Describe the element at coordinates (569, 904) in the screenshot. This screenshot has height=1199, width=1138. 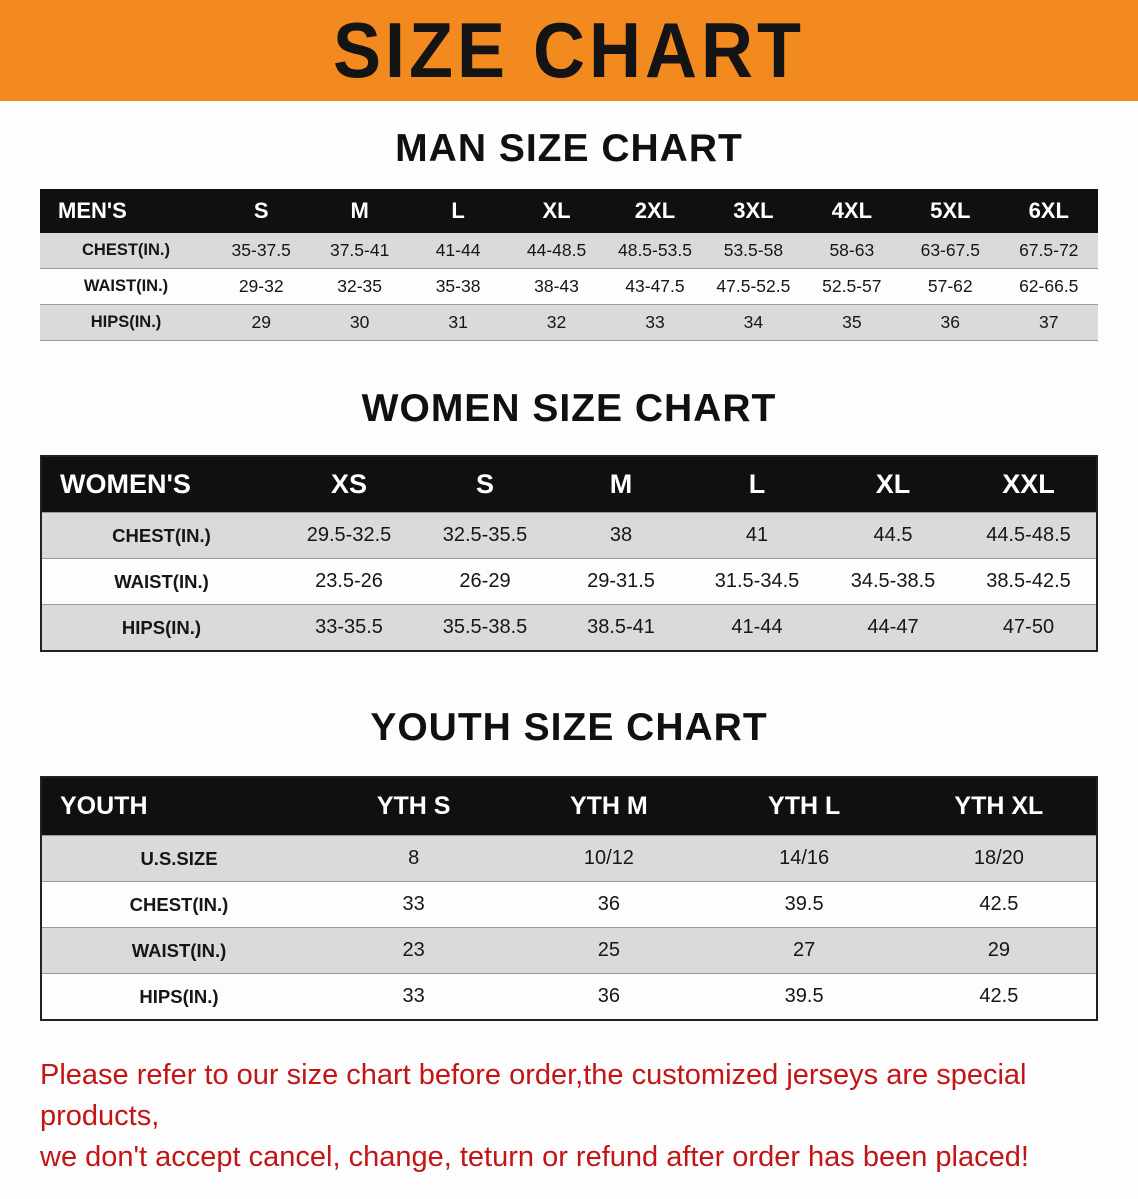
I see `measurement-row: CHEST(IN.) 33 36 39.5 42.5` at that location.